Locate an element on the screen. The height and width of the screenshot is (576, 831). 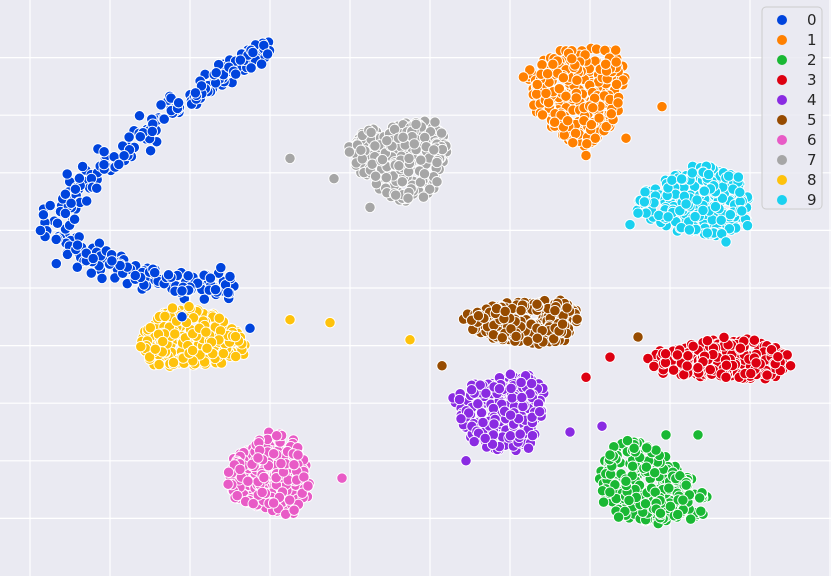
legend-label-7: 7 is located at coordinates (812, 160).